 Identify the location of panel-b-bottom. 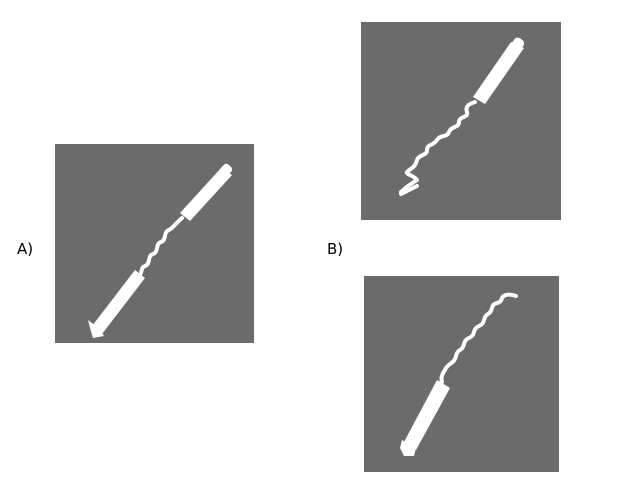
(461, 374).